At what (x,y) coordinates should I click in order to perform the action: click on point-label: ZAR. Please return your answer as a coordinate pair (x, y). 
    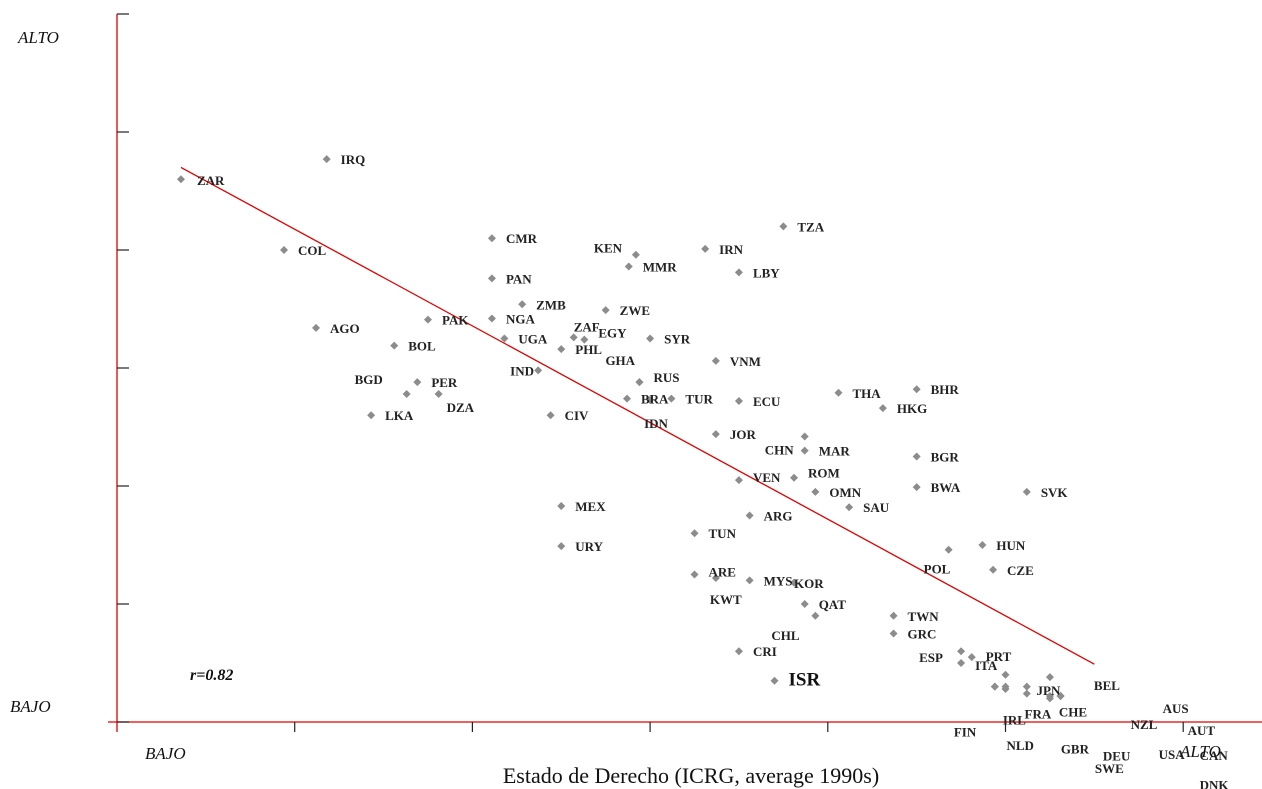
    Looking at the image, I should click on (211, 180).